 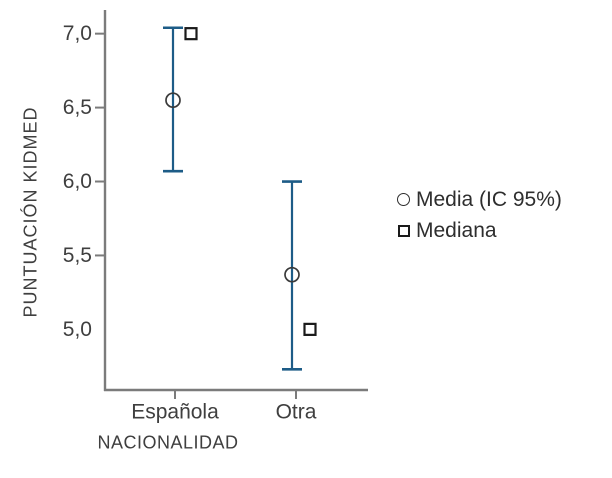 What do you see at coordinates (403, 199) in the screenshot?
I see `mean-circle-marker-icon` at bounding box center [403, 199].